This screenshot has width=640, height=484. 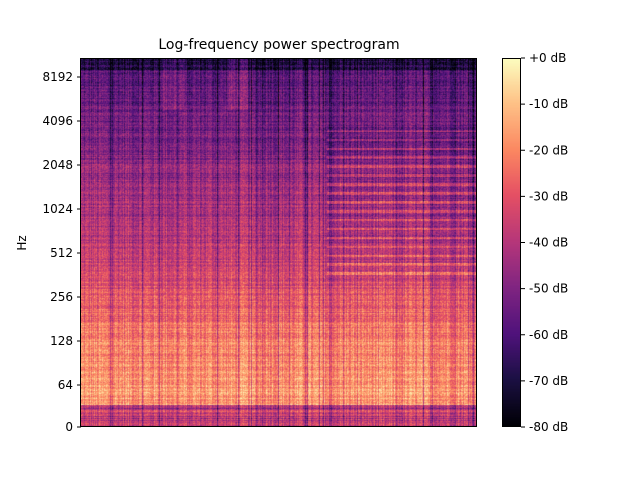 What do you see at coordinates (548, 335) in the screenshot?
I see `colorbar-tick-label: -60 dB` at bounding box center [548, 335].